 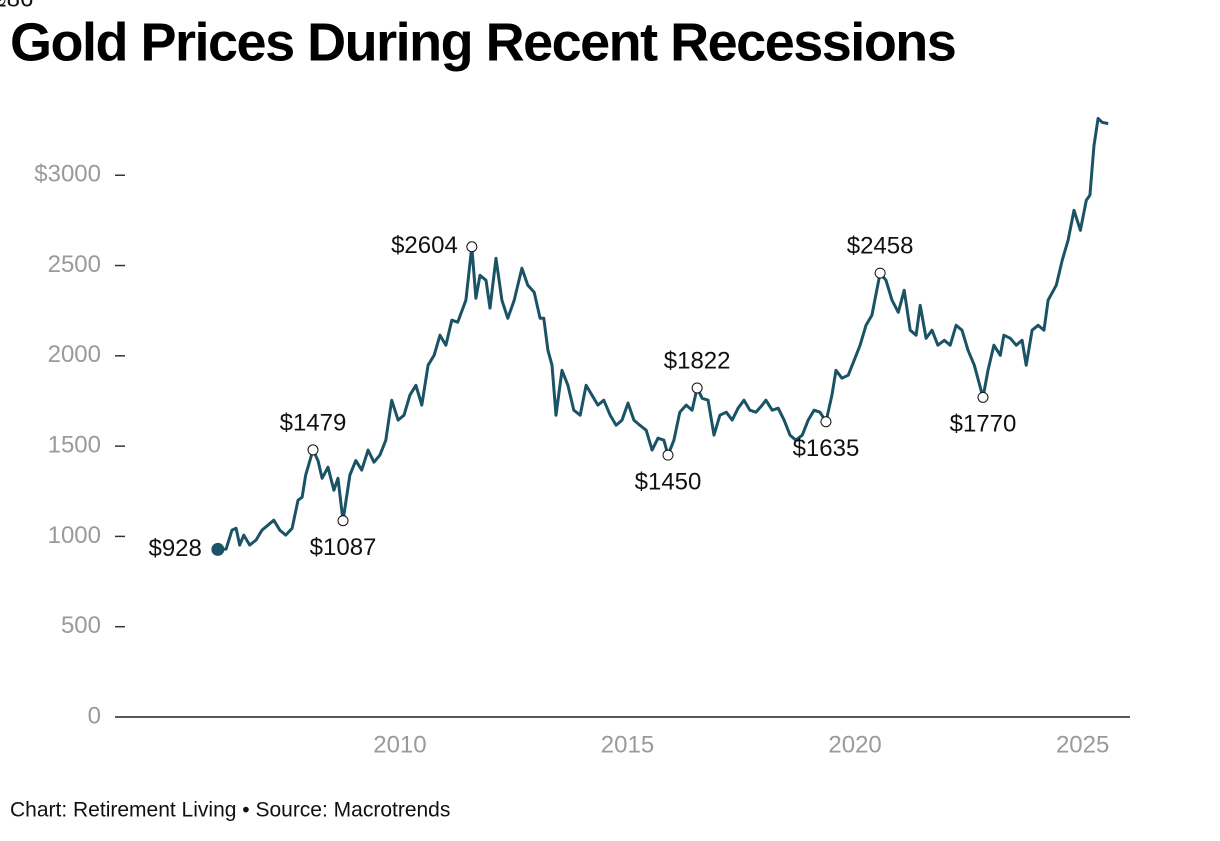 What do you see at coordinates (399, 744) in the screenshot?
I see `x-tick-label: 2010` at bounding box center [399, 744].